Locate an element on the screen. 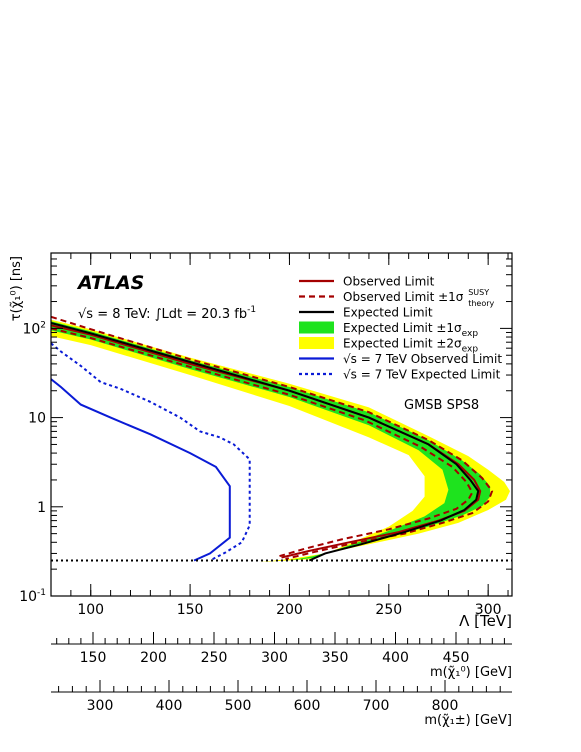 This screenshot has height=752, width=581. expected-7tev-line is located at coordinates (151, 452).